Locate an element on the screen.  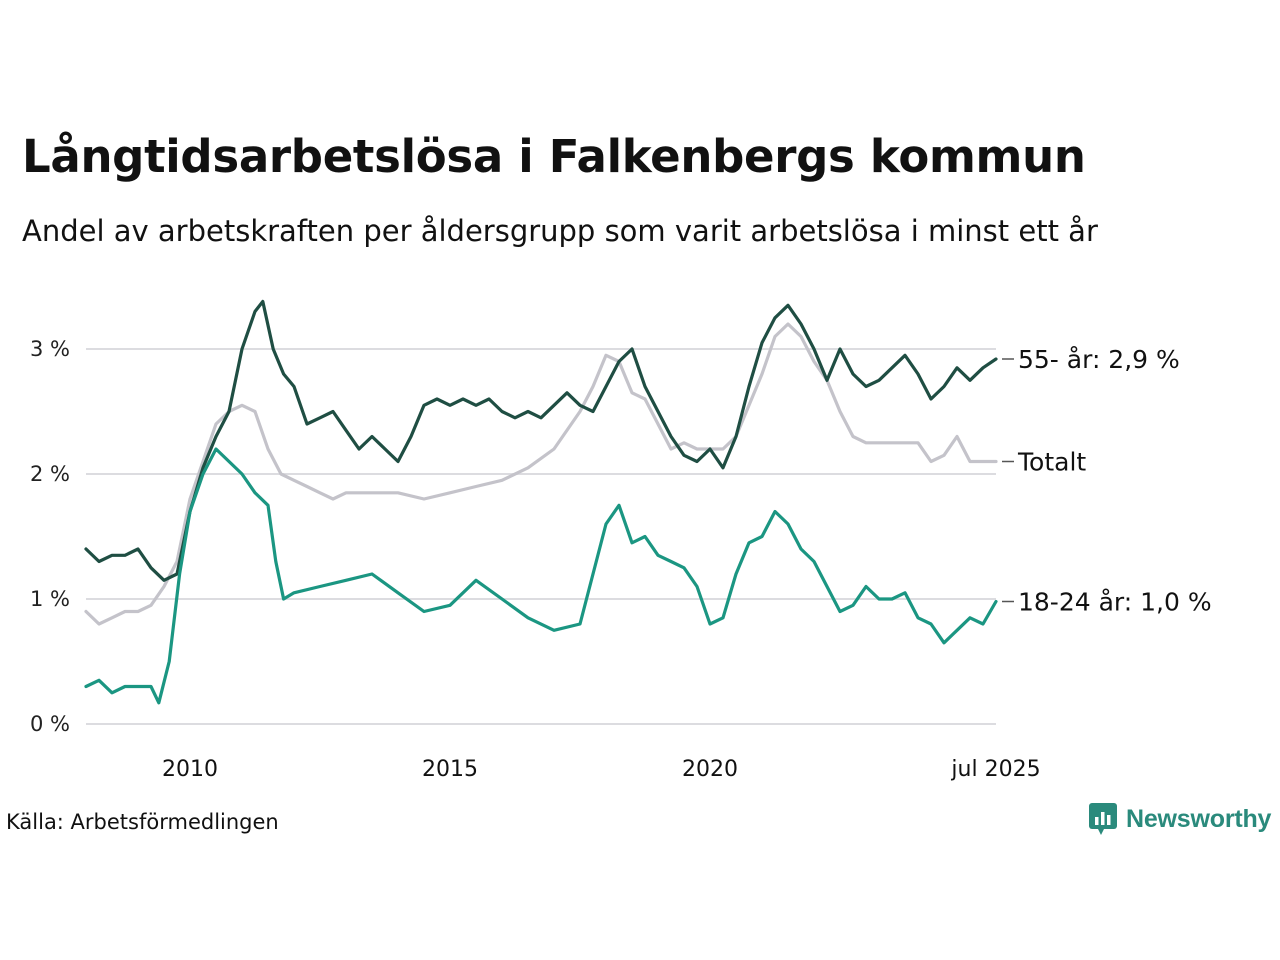
newsworthy-logo: Newsworthy is located at coordinates (1179, 819).